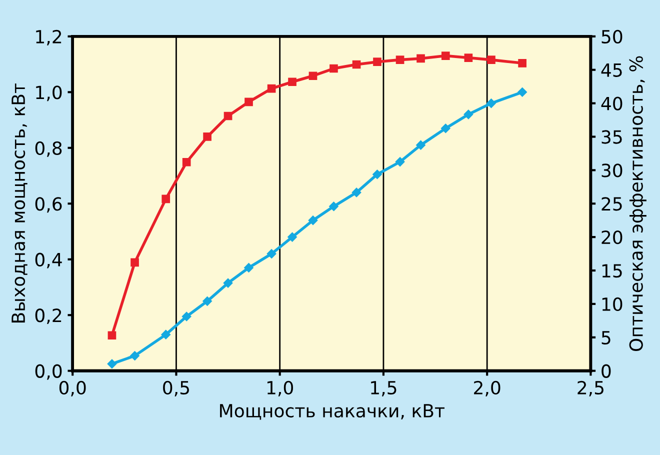  Describe the element at coordinates (612, 304) in the screenshot. I see `y2-tick-label: 10` at that location.